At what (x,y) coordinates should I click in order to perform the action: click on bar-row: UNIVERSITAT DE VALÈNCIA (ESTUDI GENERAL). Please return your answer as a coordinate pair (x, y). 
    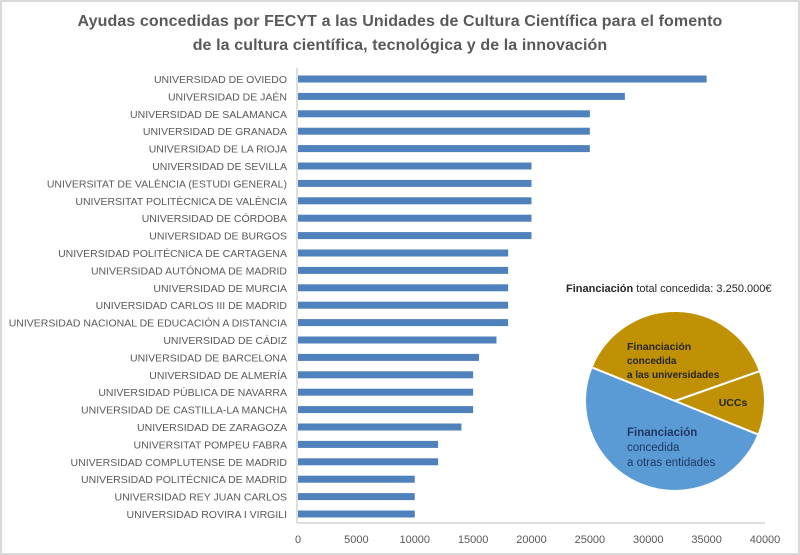
    Looking at the image, I should click on (289, 183).